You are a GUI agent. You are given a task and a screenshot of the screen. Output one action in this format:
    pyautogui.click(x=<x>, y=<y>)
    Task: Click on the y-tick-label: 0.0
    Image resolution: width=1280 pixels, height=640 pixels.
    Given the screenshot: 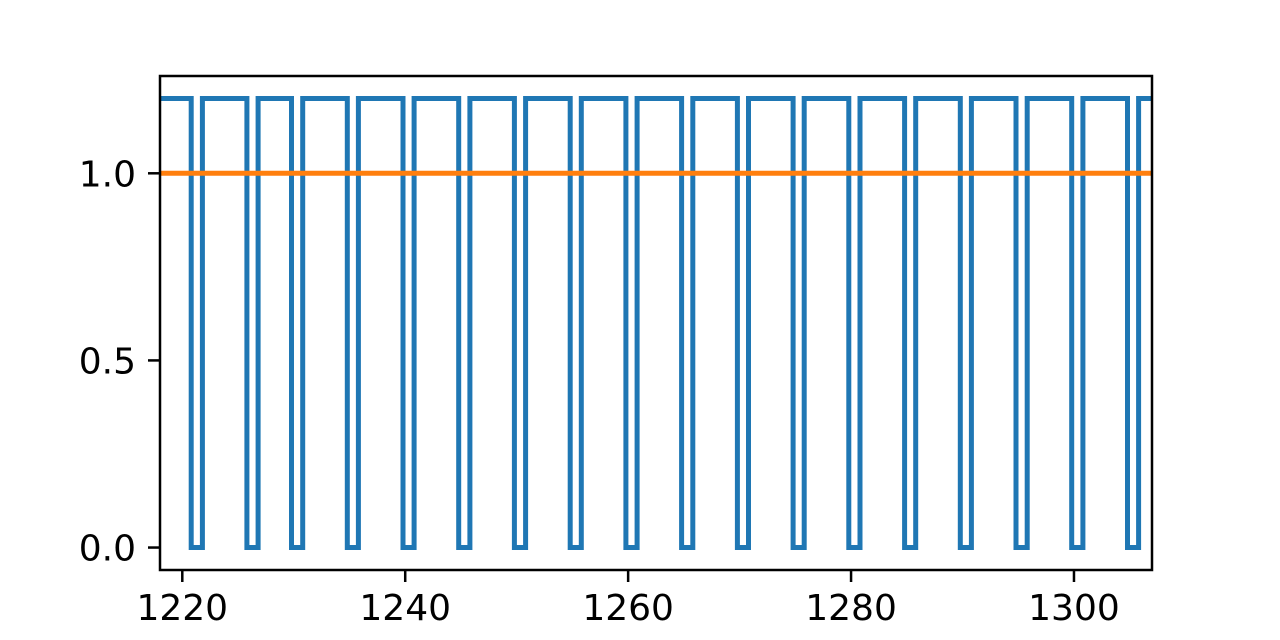 What is the action you would take?
    pyautogui.click(x=107, y=549)
    